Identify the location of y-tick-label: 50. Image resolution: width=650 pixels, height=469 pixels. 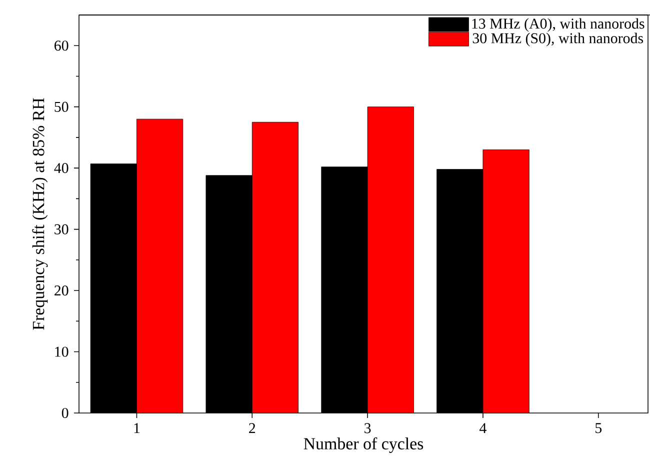
(61, 107).